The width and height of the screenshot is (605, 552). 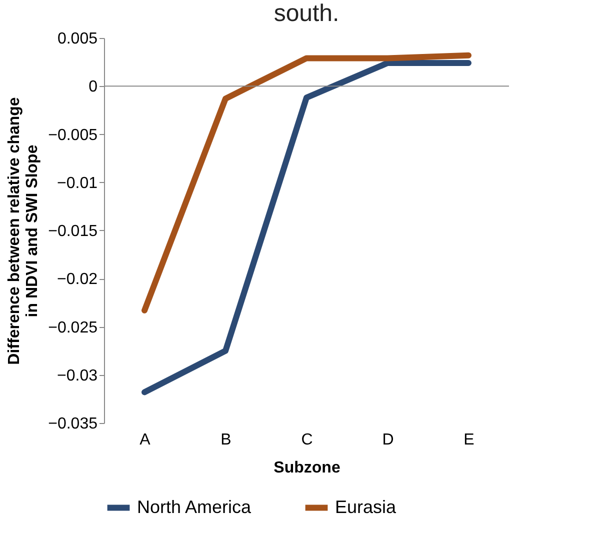 What do you see at coordinates (77, 375) in the screenshot?
I see `y-tick-label: −0.03` at bounding box center [77, 375].